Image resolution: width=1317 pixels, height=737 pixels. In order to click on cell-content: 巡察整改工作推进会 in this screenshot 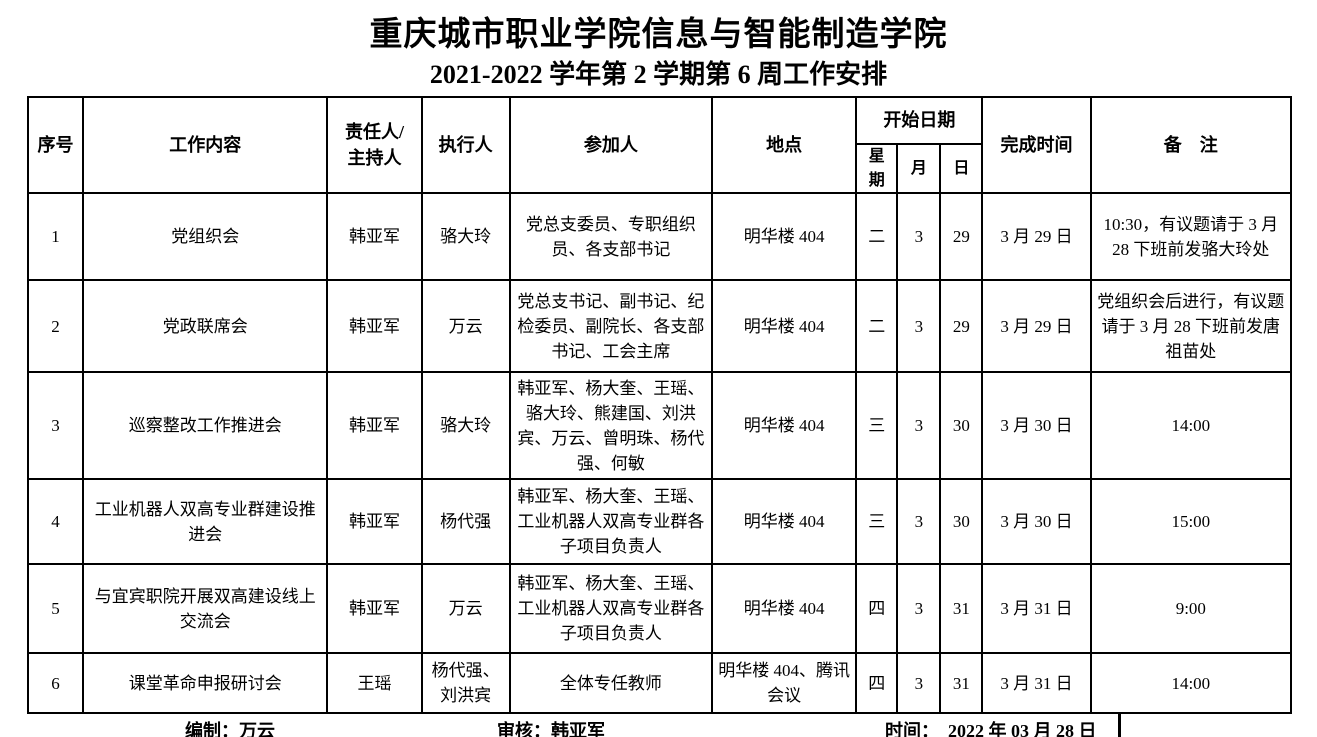, I will do `click(205, 426)`.